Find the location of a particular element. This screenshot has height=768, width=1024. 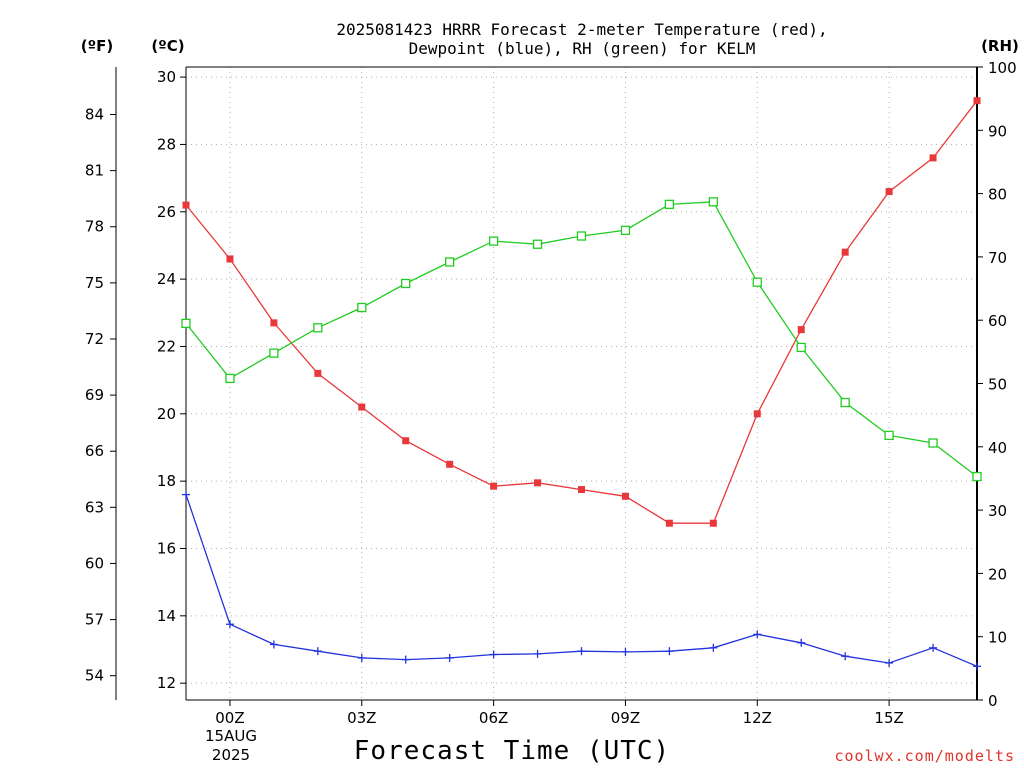

title-line-2: Dewpoint (blue), RH (green) for KELM is located at coordinates (582, 48).